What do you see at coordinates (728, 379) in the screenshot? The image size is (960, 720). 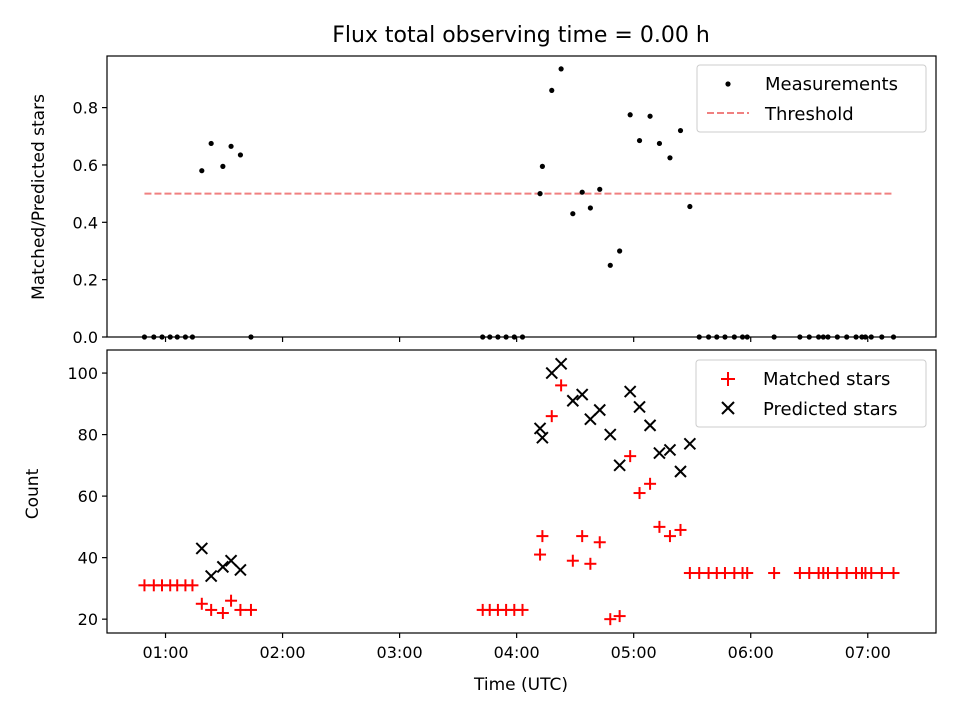 I see `legend-matched-marker` at bounding box center [728, 379].